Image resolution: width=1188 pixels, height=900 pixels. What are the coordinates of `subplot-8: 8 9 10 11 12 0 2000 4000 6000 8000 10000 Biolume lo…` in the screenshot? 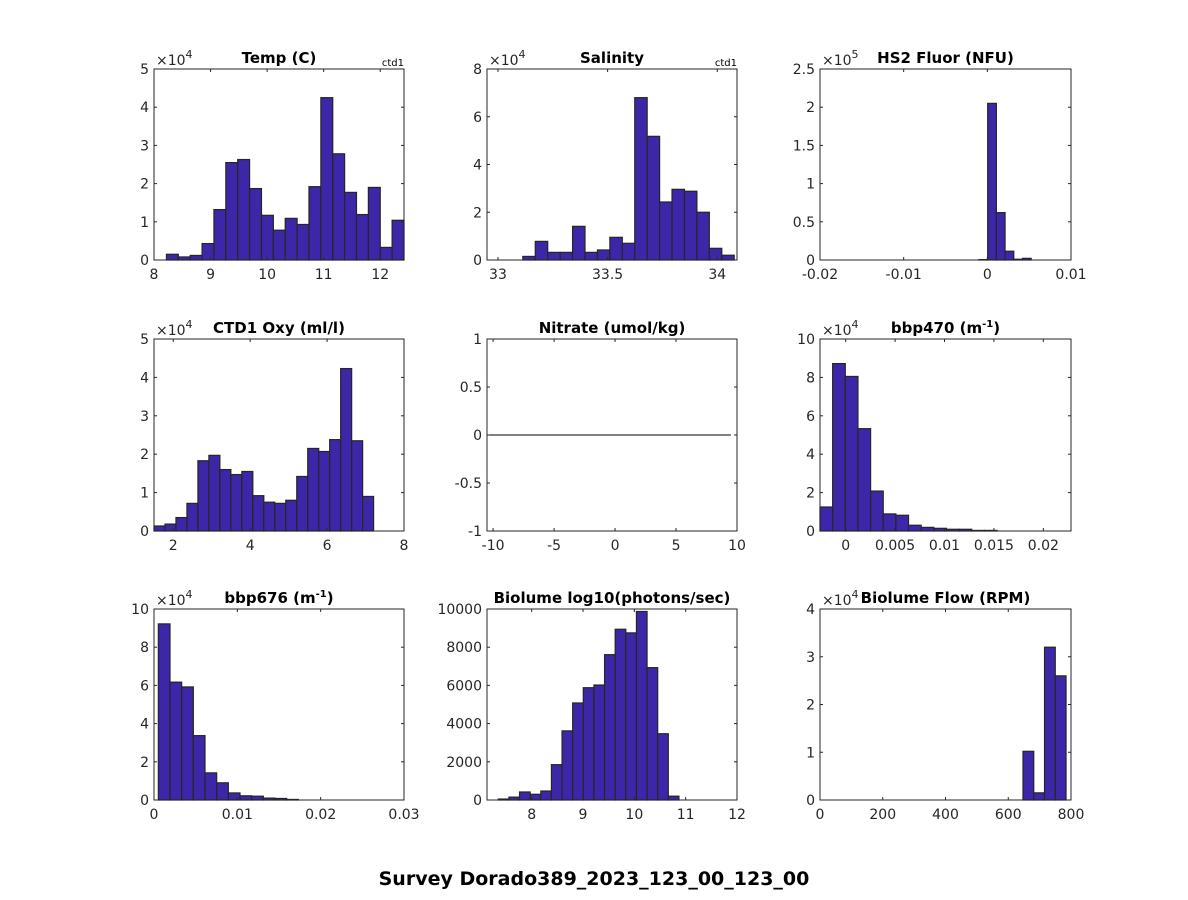 It's located at (591, 706).